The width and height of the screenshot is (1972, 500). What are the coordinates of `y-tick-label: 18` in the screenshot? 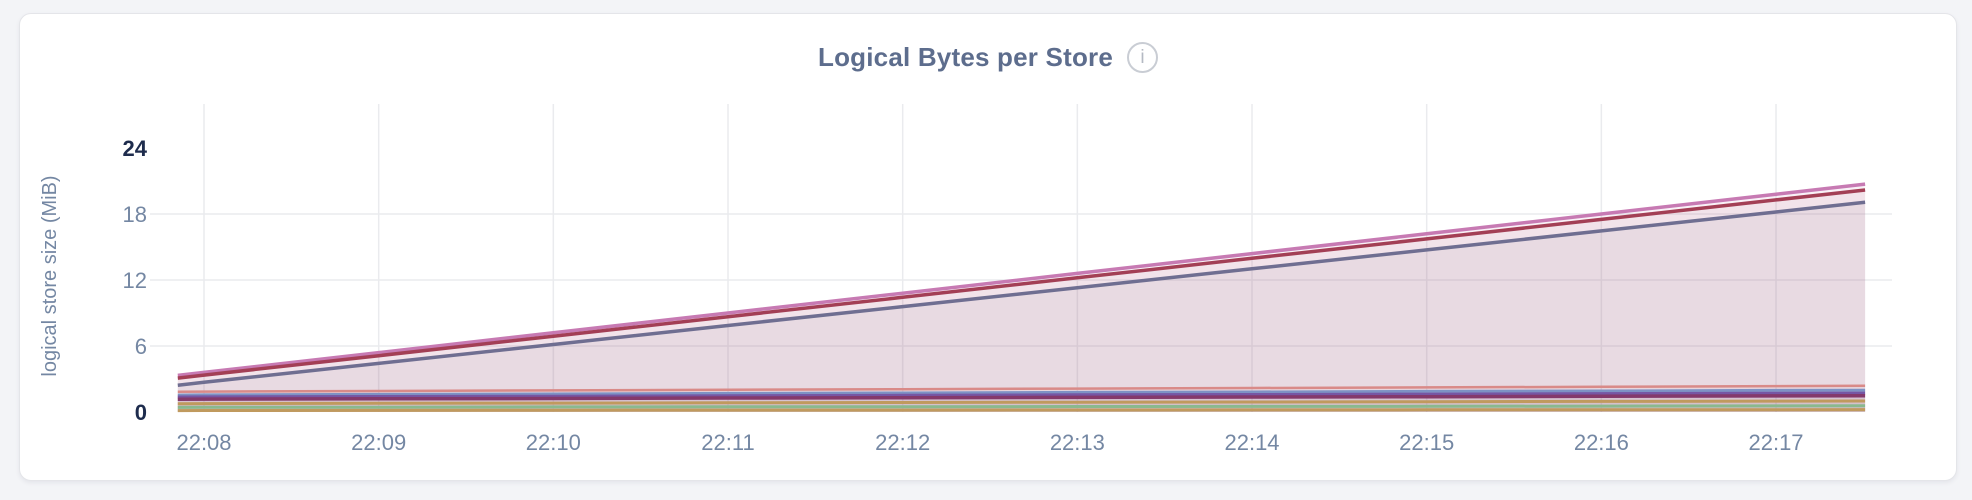 It's located at (135, 214).